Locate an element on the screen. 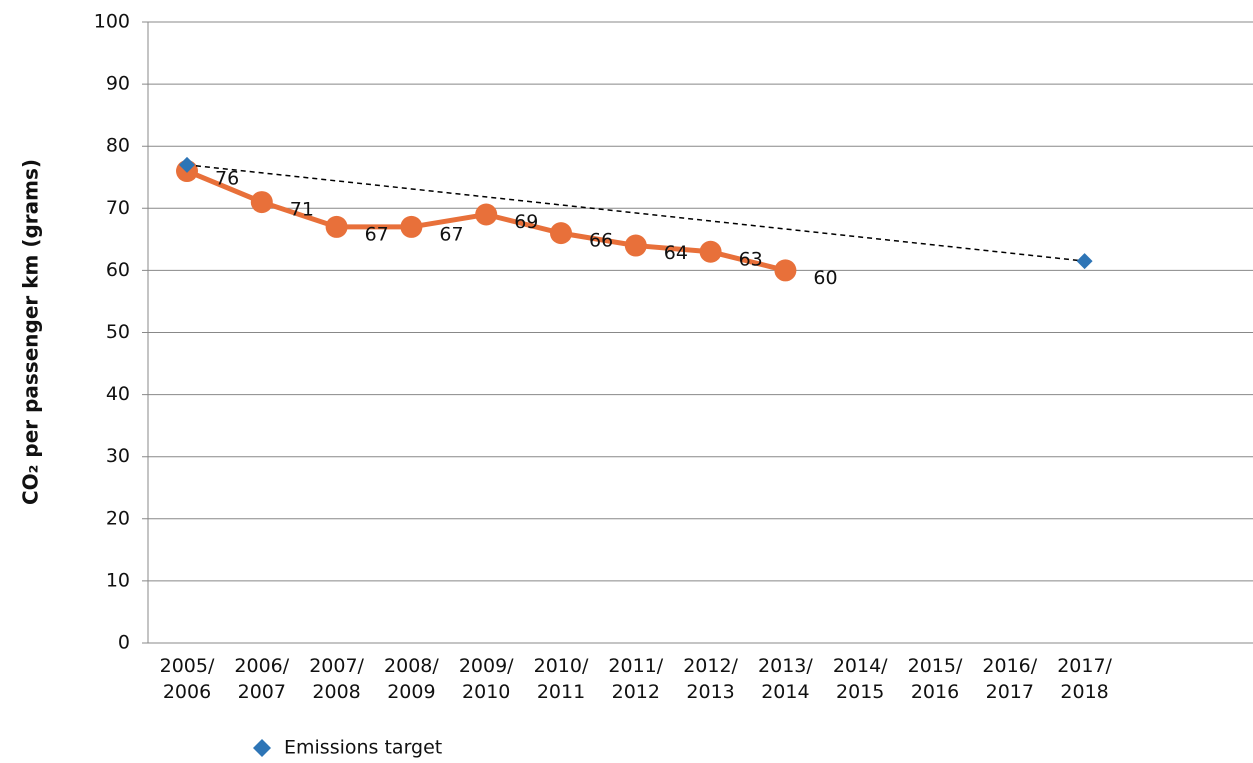 This screenshot has height=763, width=1253. y-tick-label: 70 is located at coordinates (118, 208).